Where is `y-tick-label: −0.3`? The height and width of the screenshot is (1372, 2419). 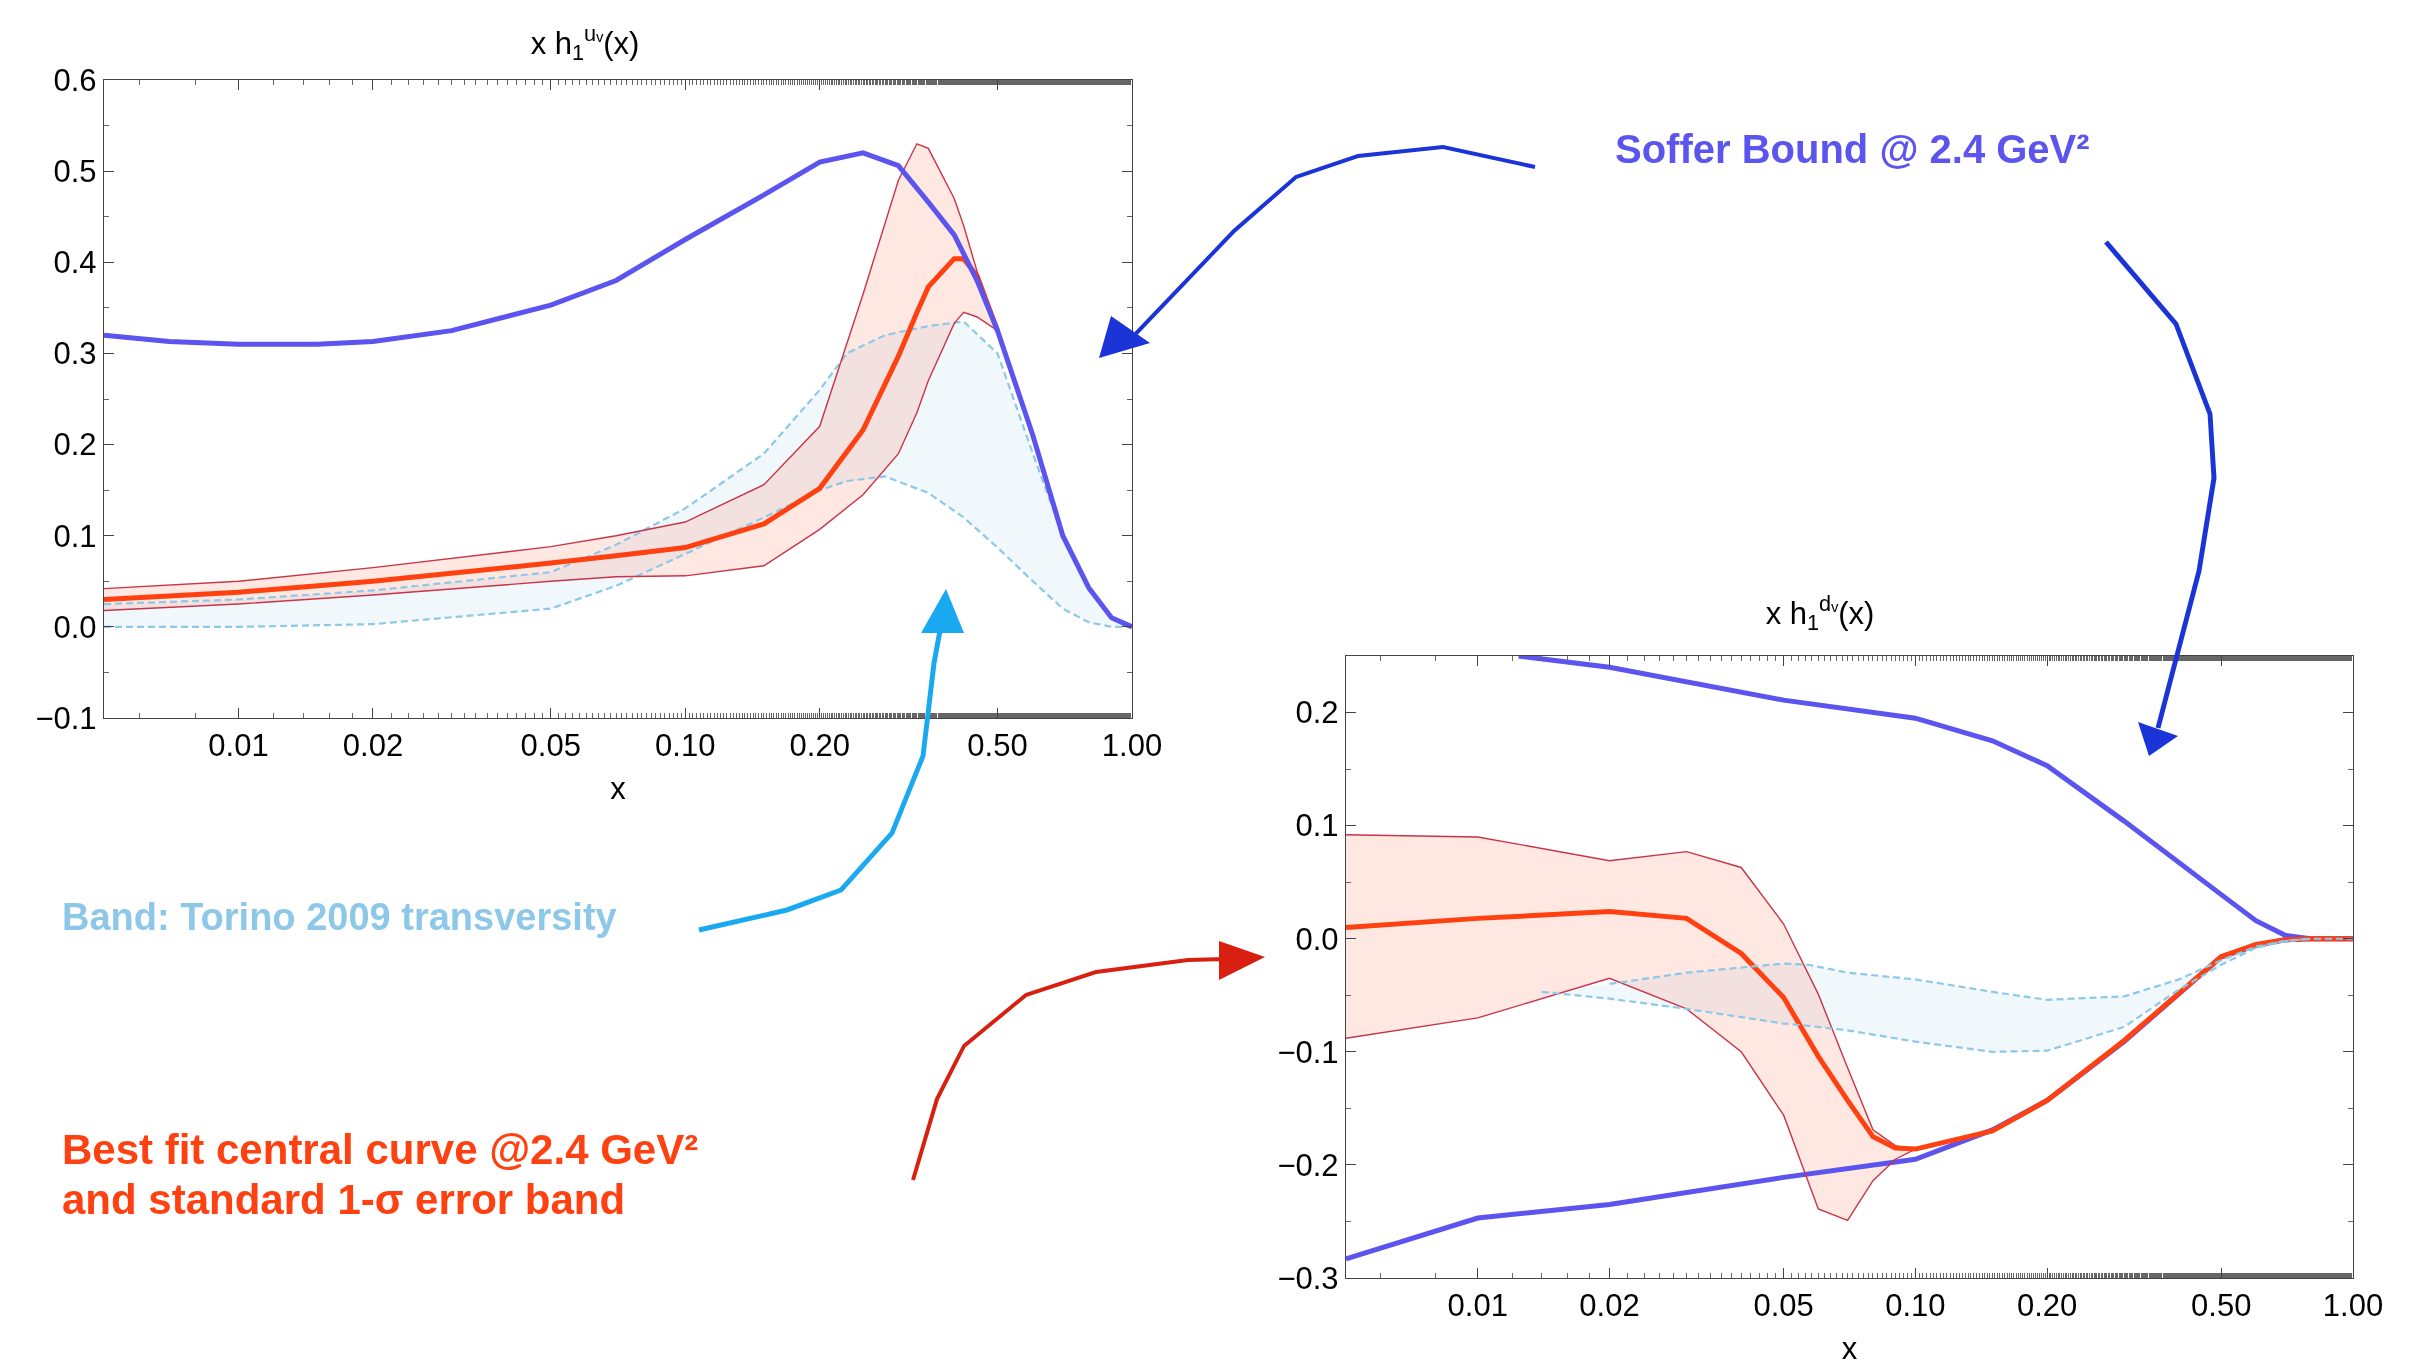 y-tick-label: −0.3 is located at coordinates (1308, 1278).